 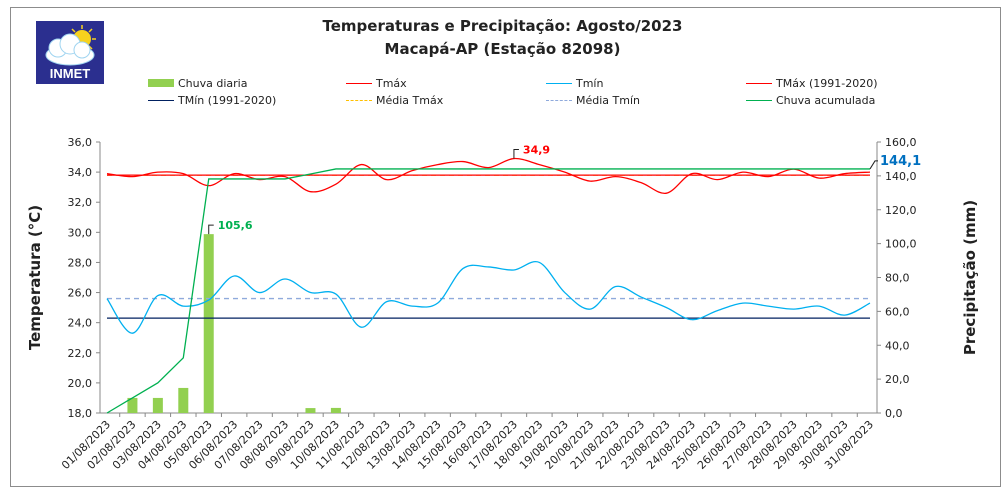 I want to click on legend-label: TMín (1991-2020), so click(x=227, y=100).